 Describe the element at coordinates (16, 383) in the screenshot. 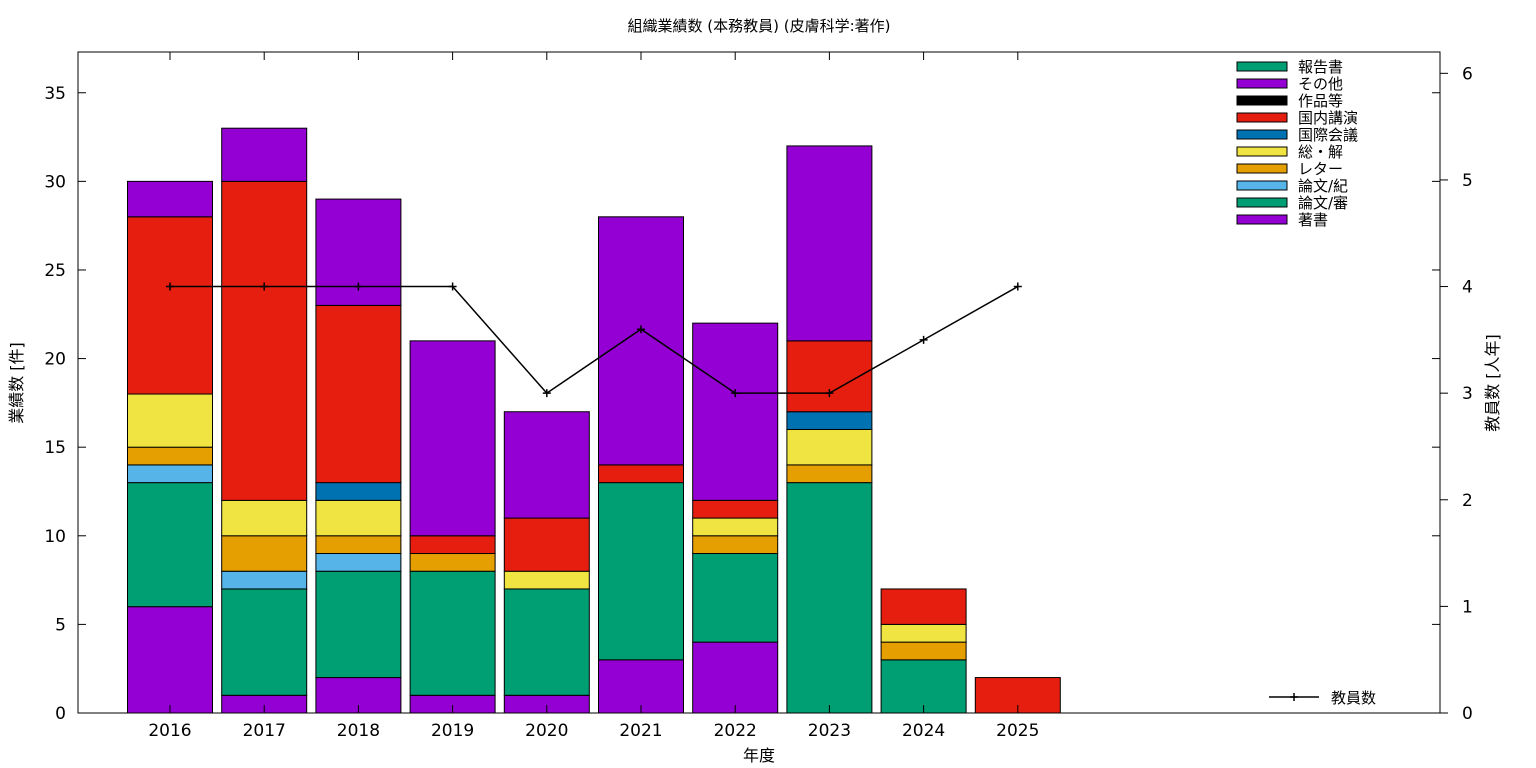

I see `y-axis-label: 業績数 [件]` at that location.